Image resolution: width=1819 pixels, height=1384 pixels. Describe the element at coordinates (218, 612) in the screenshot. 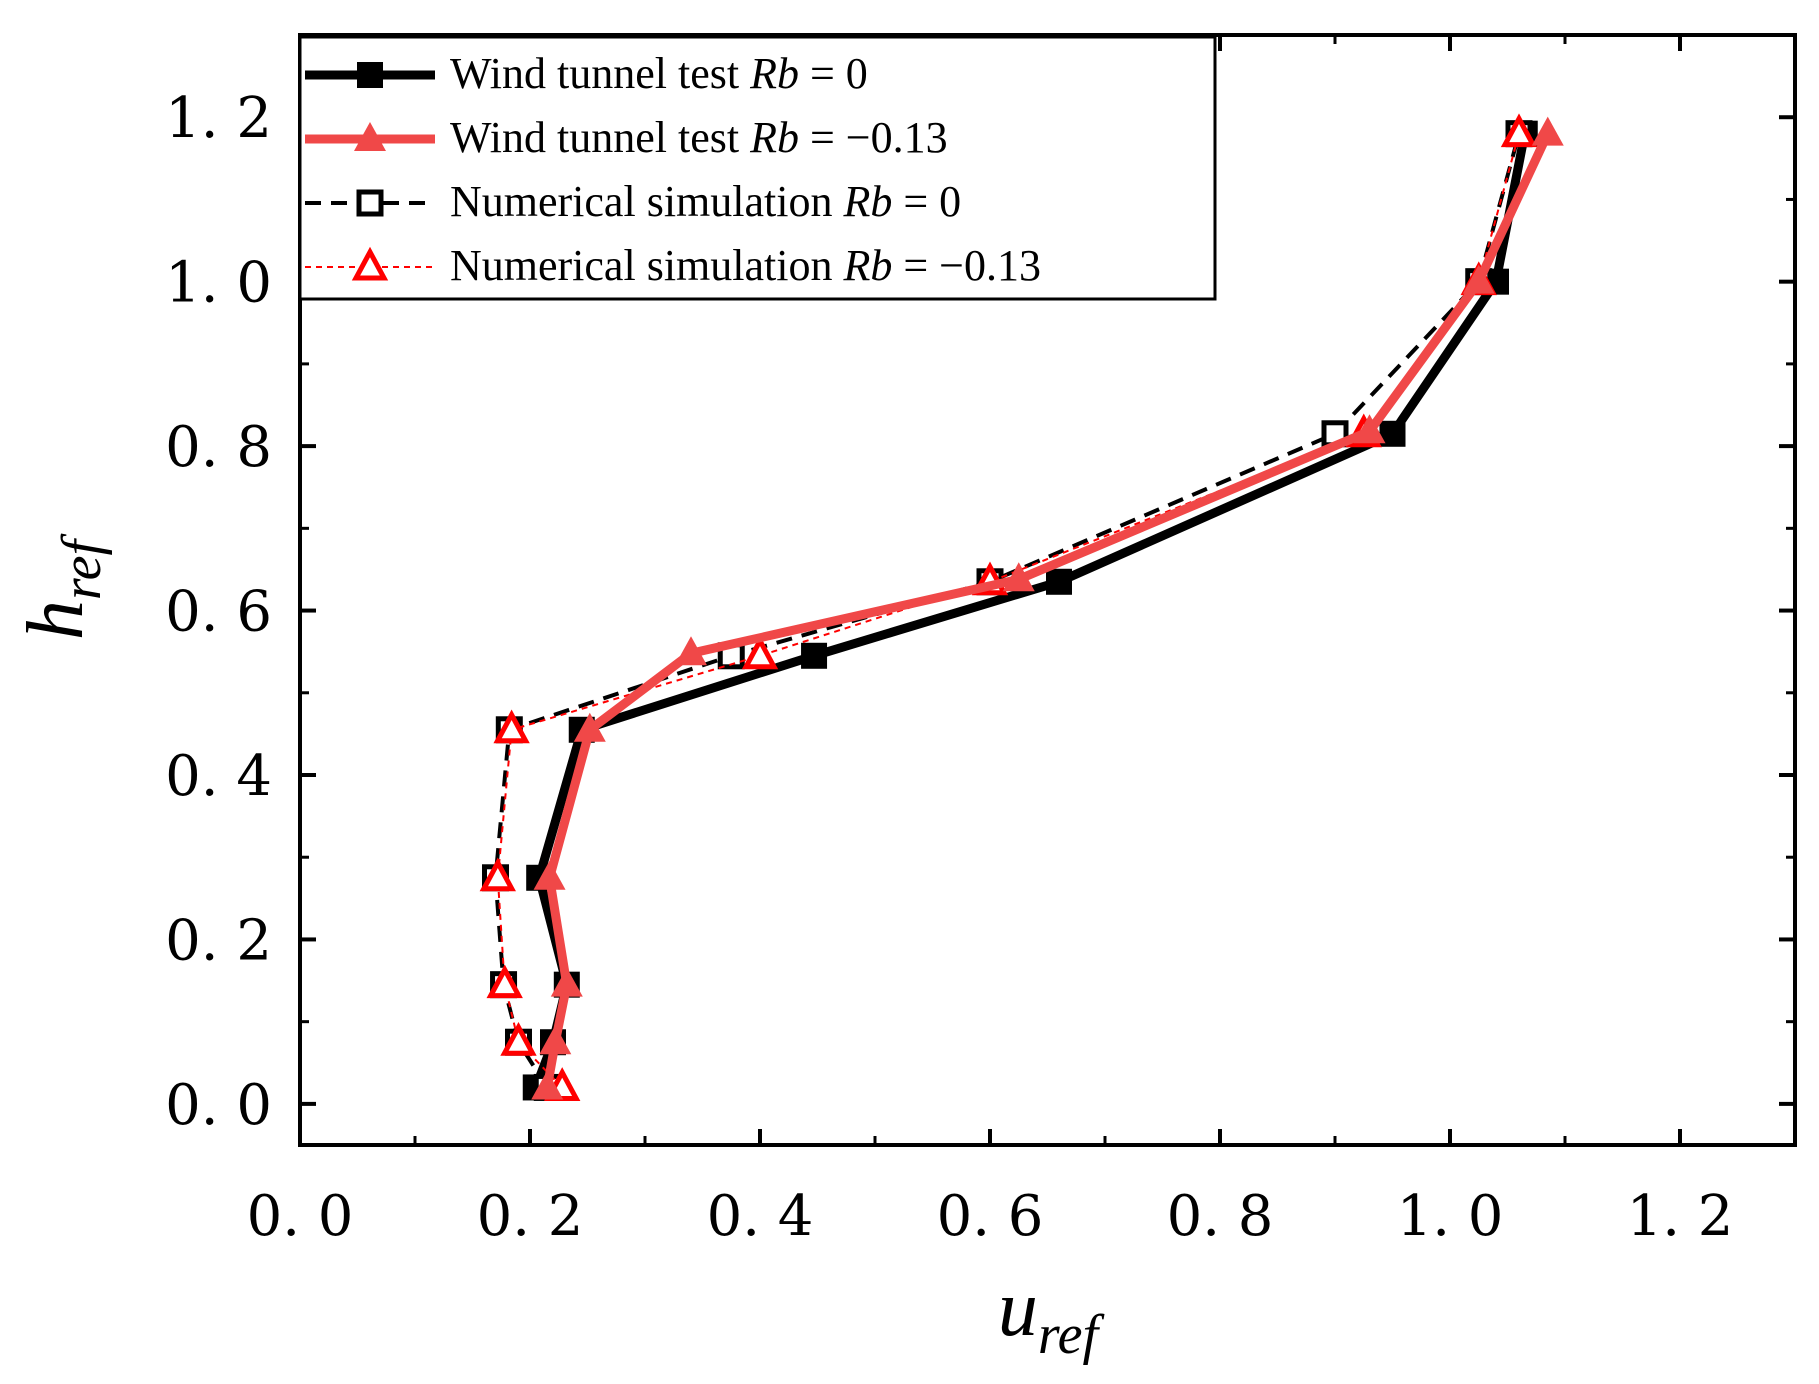

I see `y-tick-label: 0. 6` at that location.